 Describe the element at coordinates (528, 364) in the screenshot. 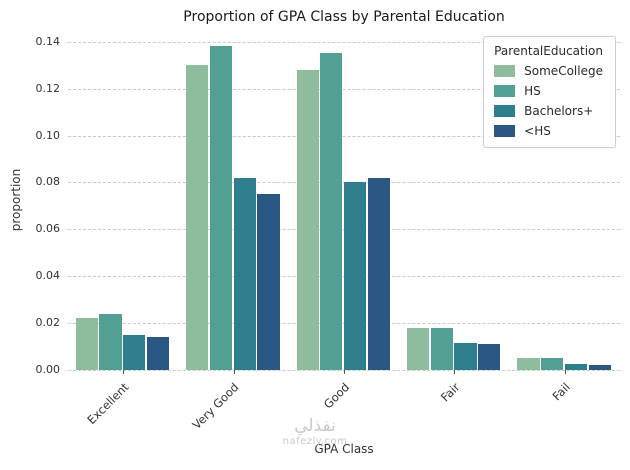

I see `bar-SomeCollege-Fail` at that location.